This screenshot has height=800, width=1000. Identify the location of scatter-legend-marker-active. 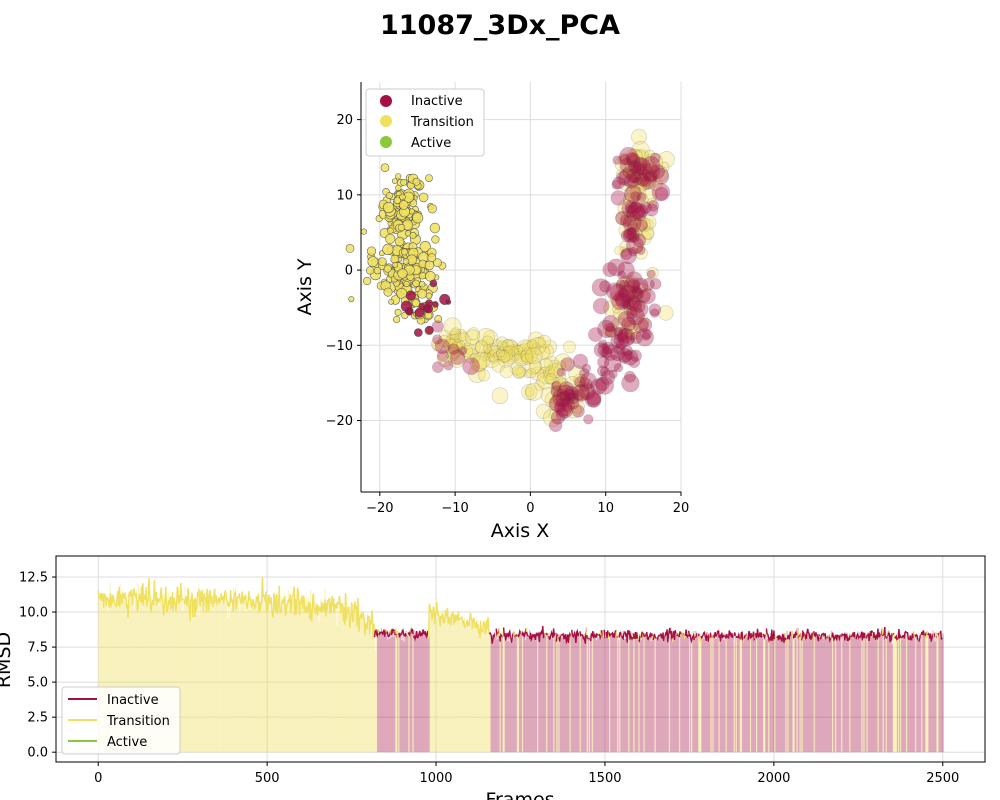
(386, 142).